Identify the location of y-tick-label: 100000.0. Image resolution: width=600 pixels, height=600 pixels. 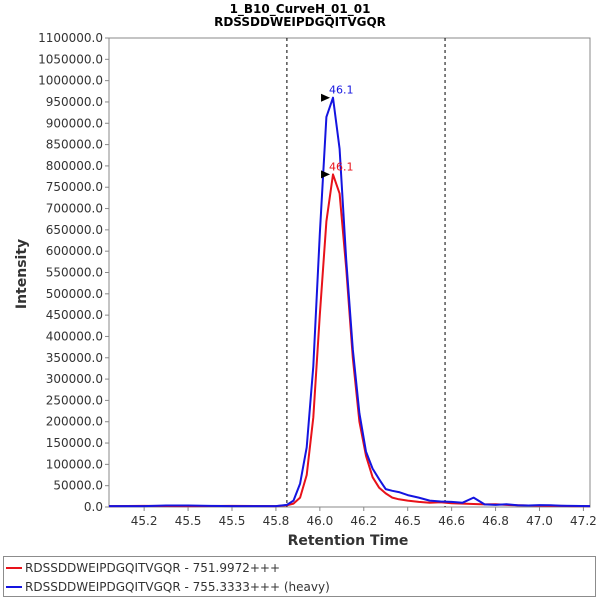
(74, 464).